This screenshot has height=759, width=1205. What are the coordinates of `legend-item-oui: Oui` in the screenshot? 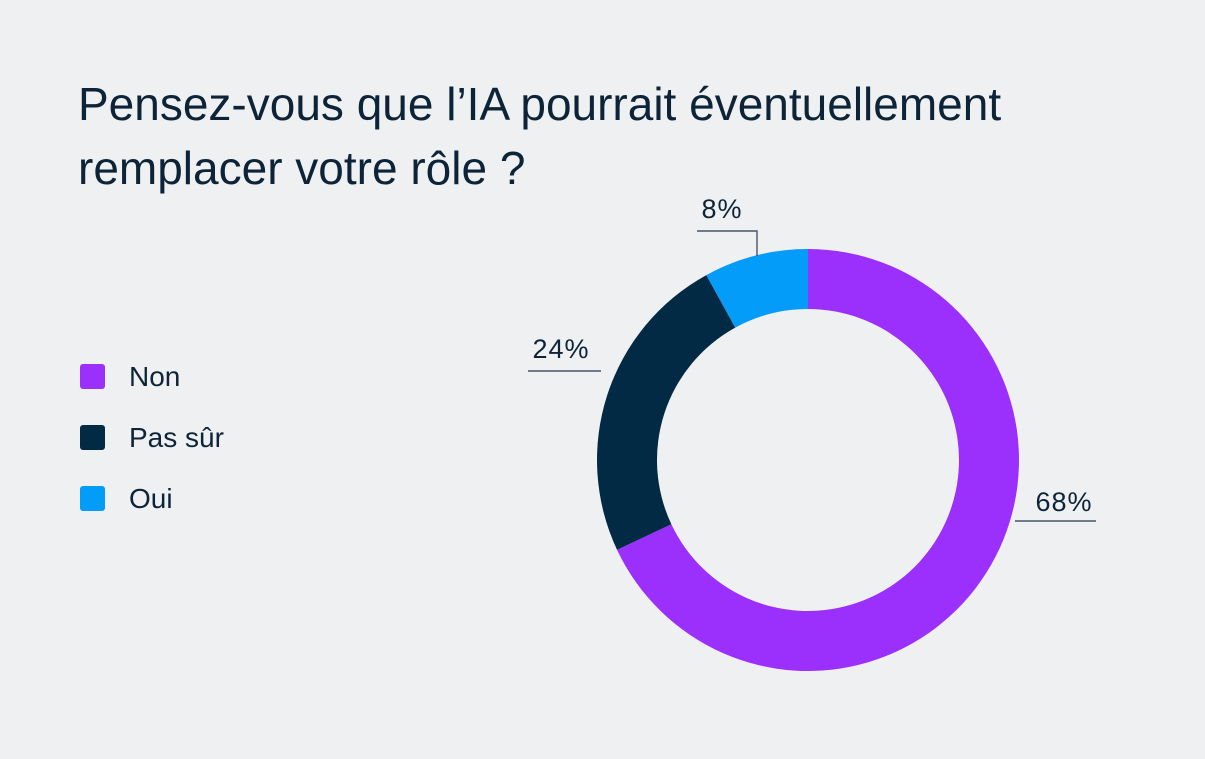 It's located at (152, 498).